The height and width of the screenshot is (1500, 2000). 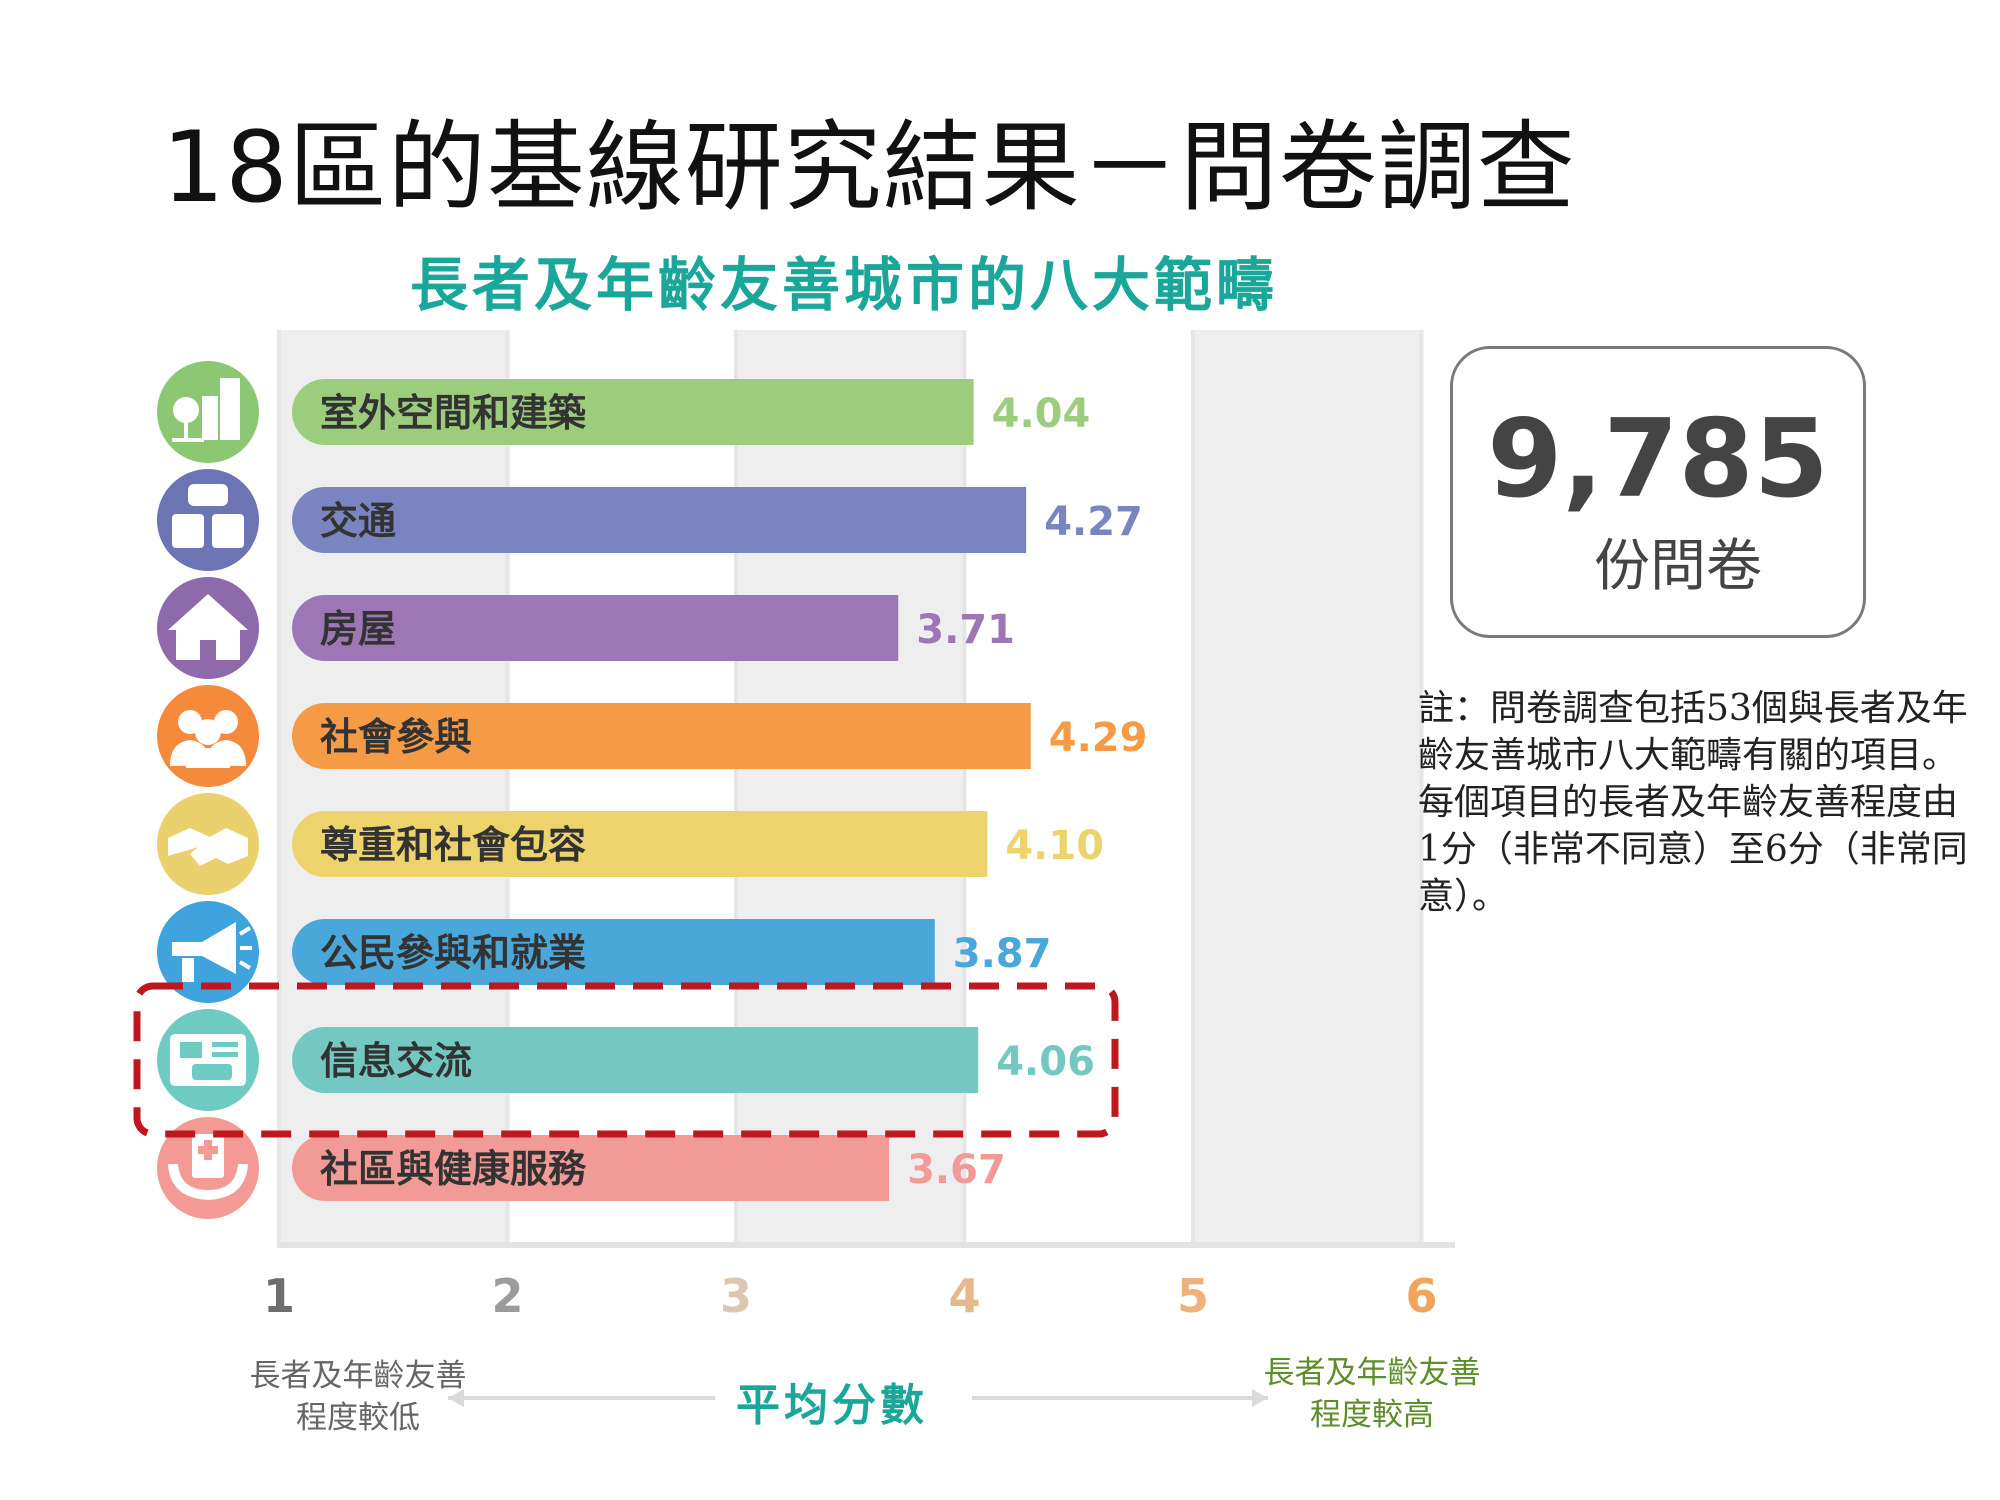 I want to click on bar-category-label: 房屋, so click(x=358, y=629).